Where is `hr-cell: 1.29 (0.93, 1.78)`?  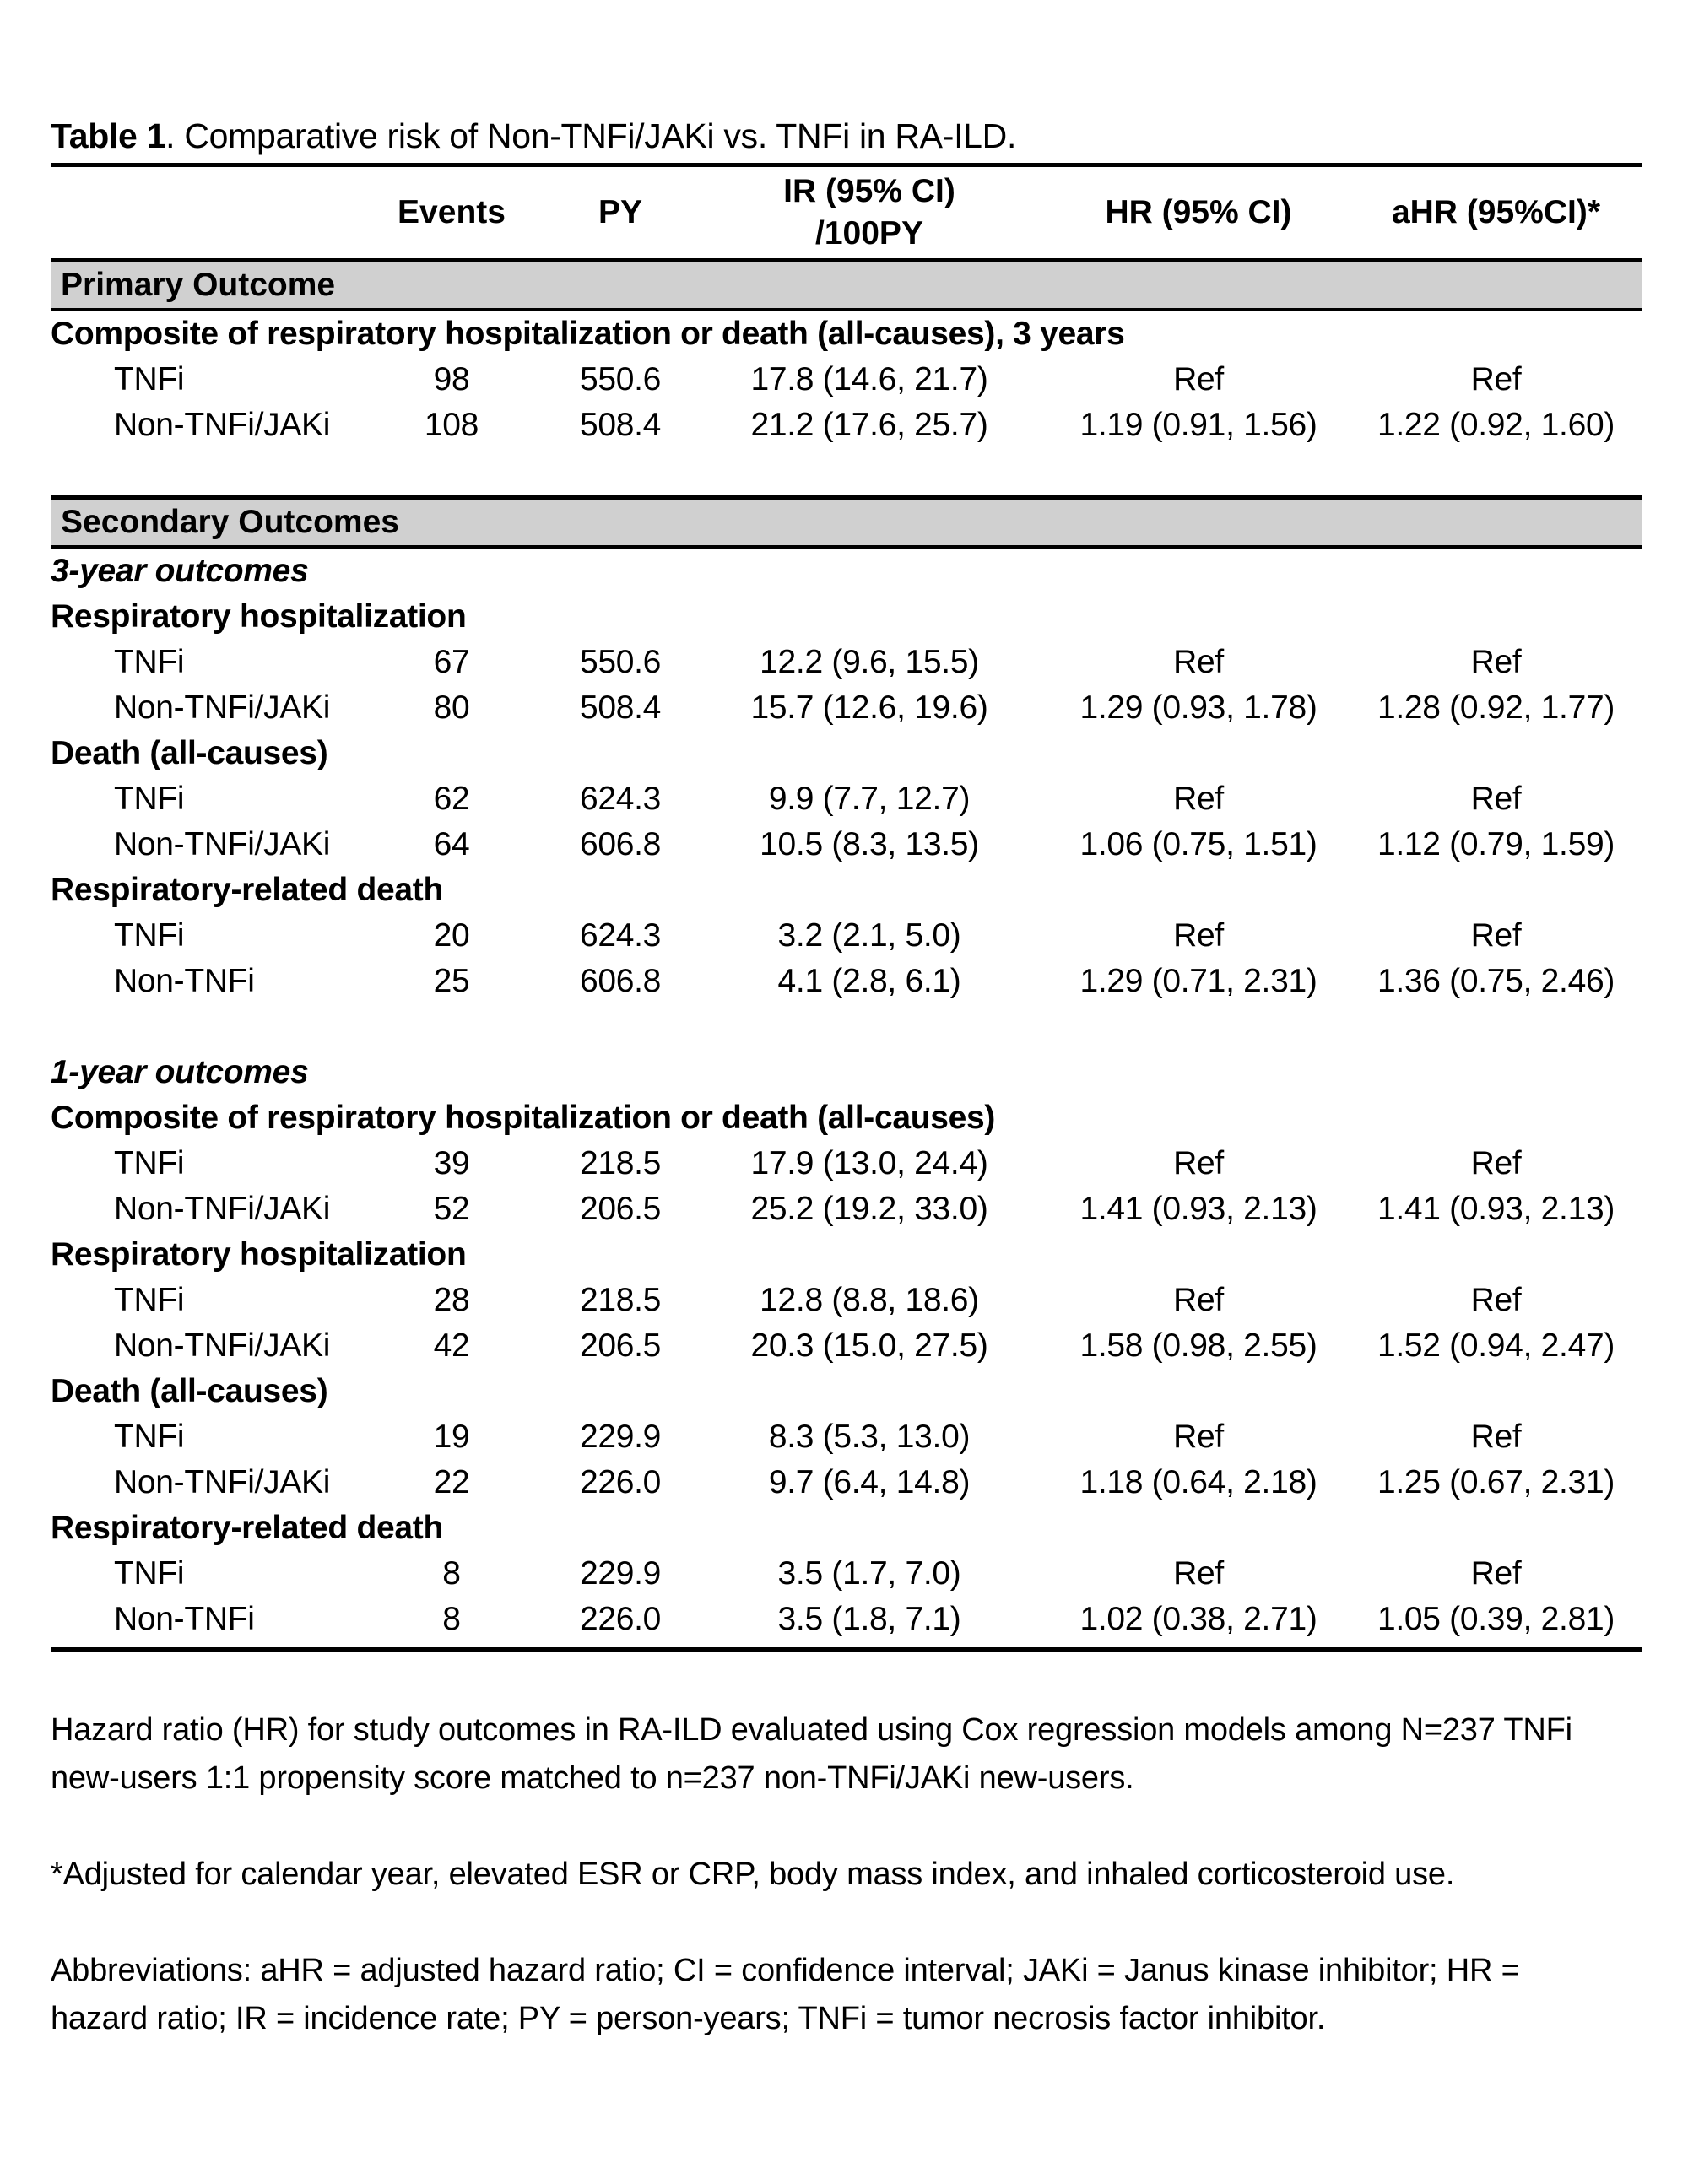
hr-cell: 1.29 (0.93, 1.78) is located at coordinates (1198, 707).